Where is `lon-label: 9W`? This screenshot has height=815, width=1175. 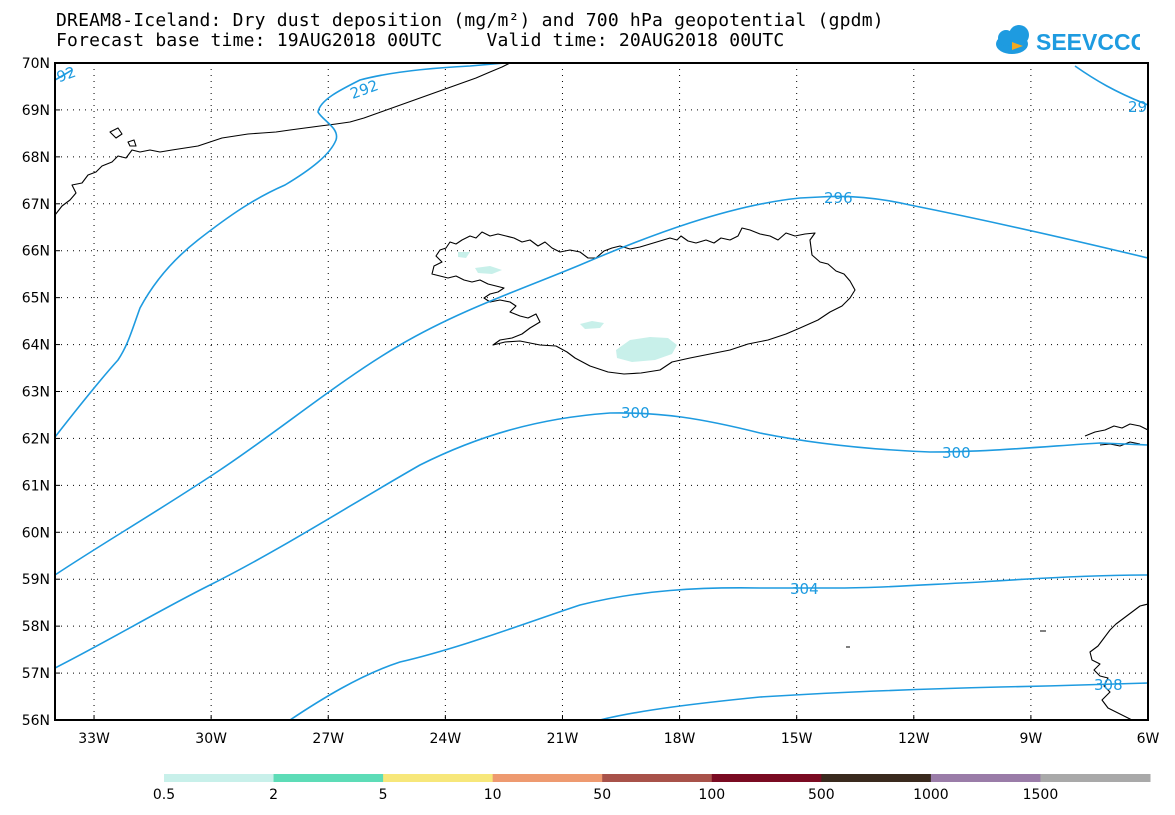 lon-label: 9W is located at coordinates (1031, 739).